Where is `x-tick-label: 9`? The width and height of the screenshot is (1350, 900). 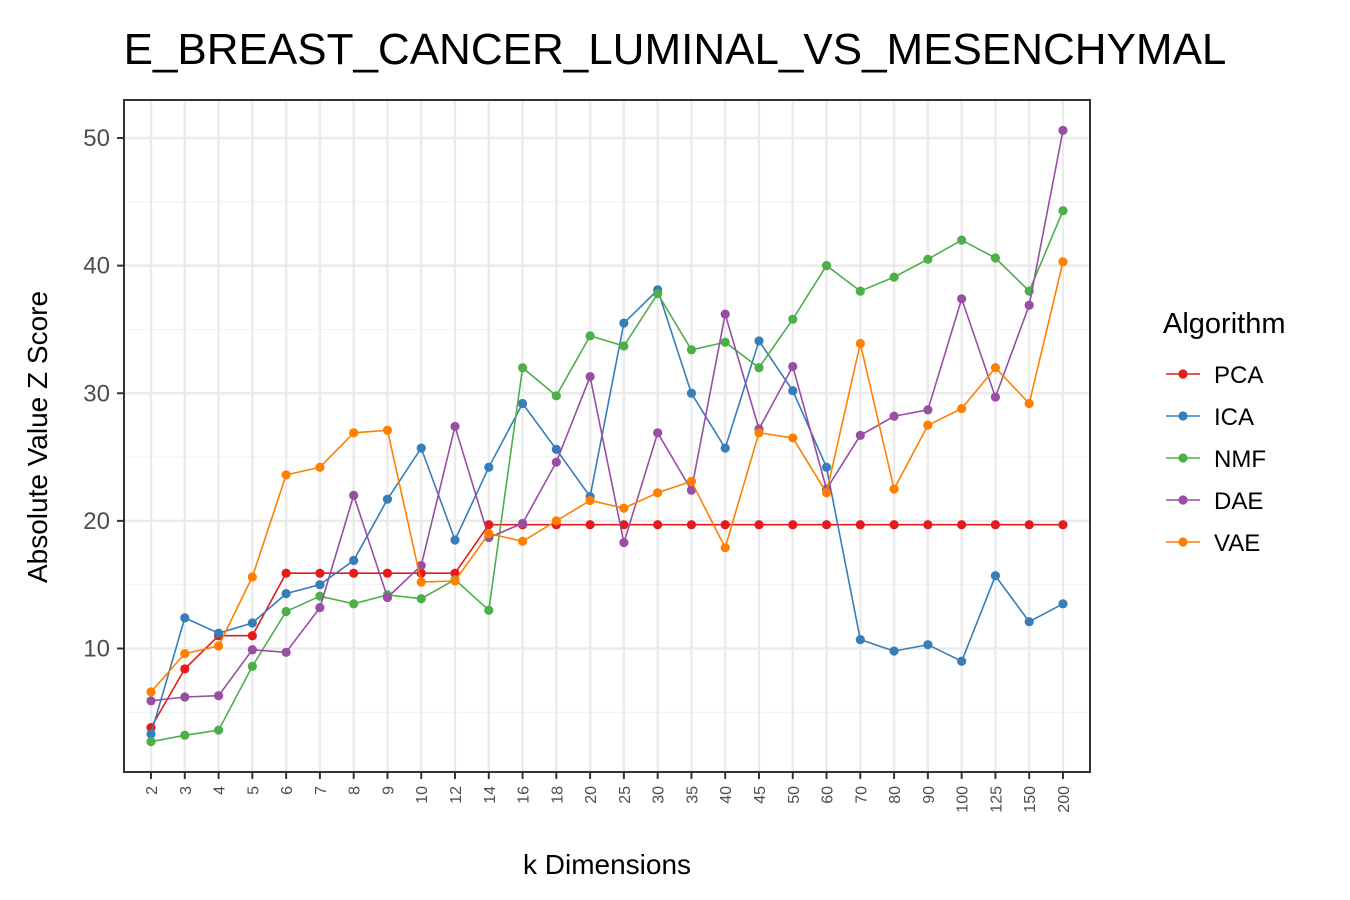 x-tick-label: 9 is located at coordinates (388, 790).